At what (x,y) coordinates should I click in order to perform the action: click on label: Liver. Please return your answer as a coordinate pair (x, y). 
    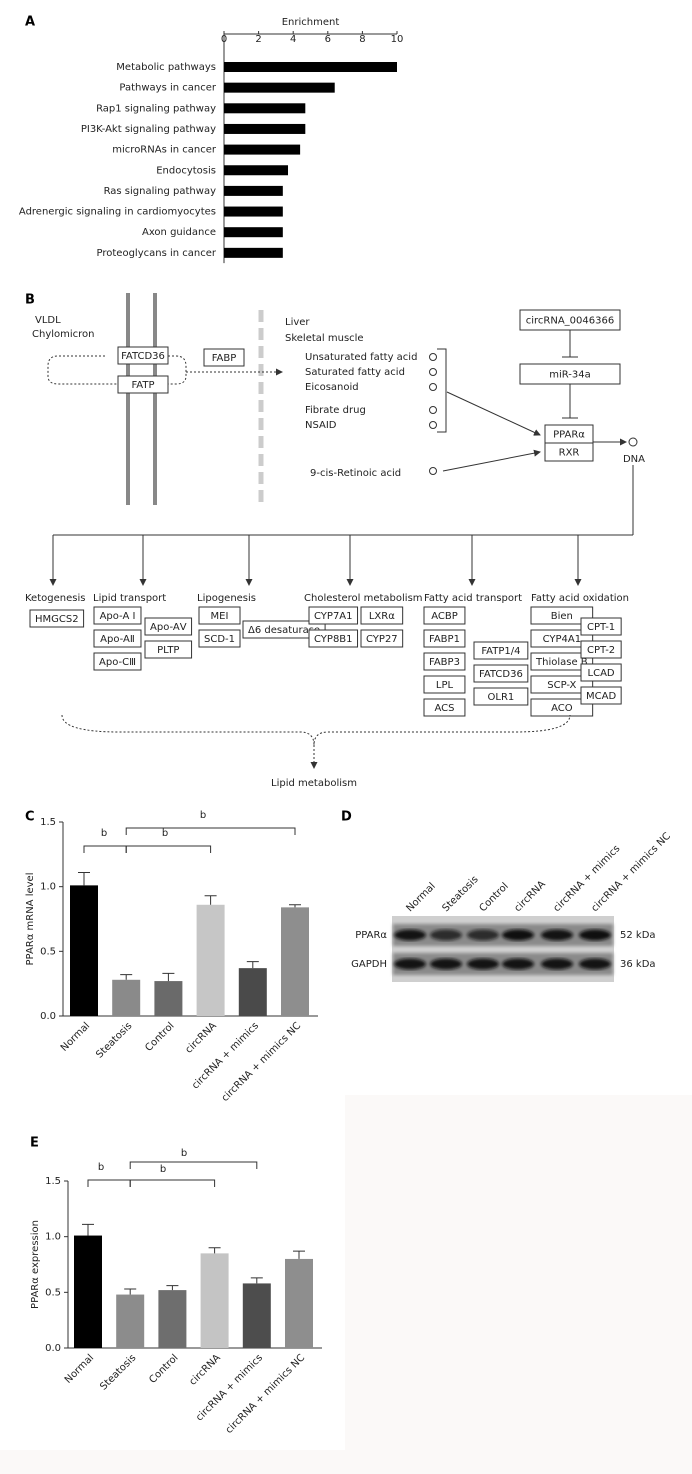
    Looking at the image, I should click on (297, 322).